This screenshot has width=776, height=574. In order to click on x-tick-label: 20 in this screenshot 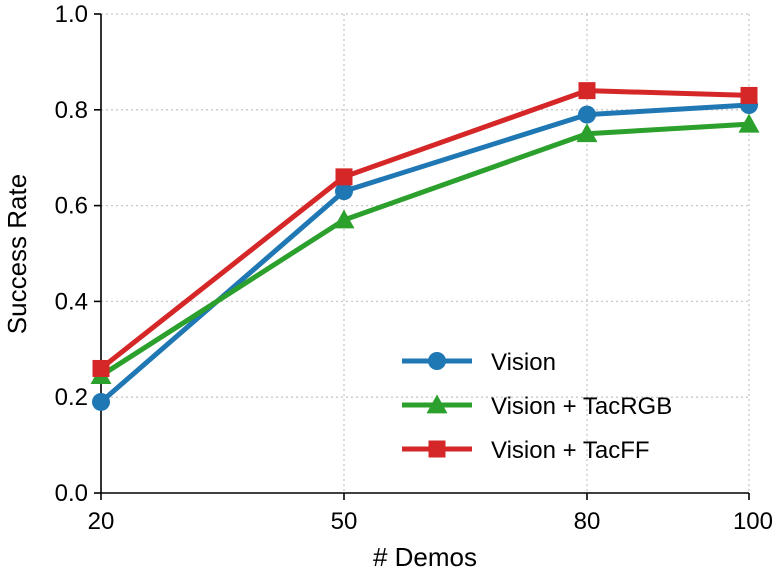, I will do `click(101, 521)`.